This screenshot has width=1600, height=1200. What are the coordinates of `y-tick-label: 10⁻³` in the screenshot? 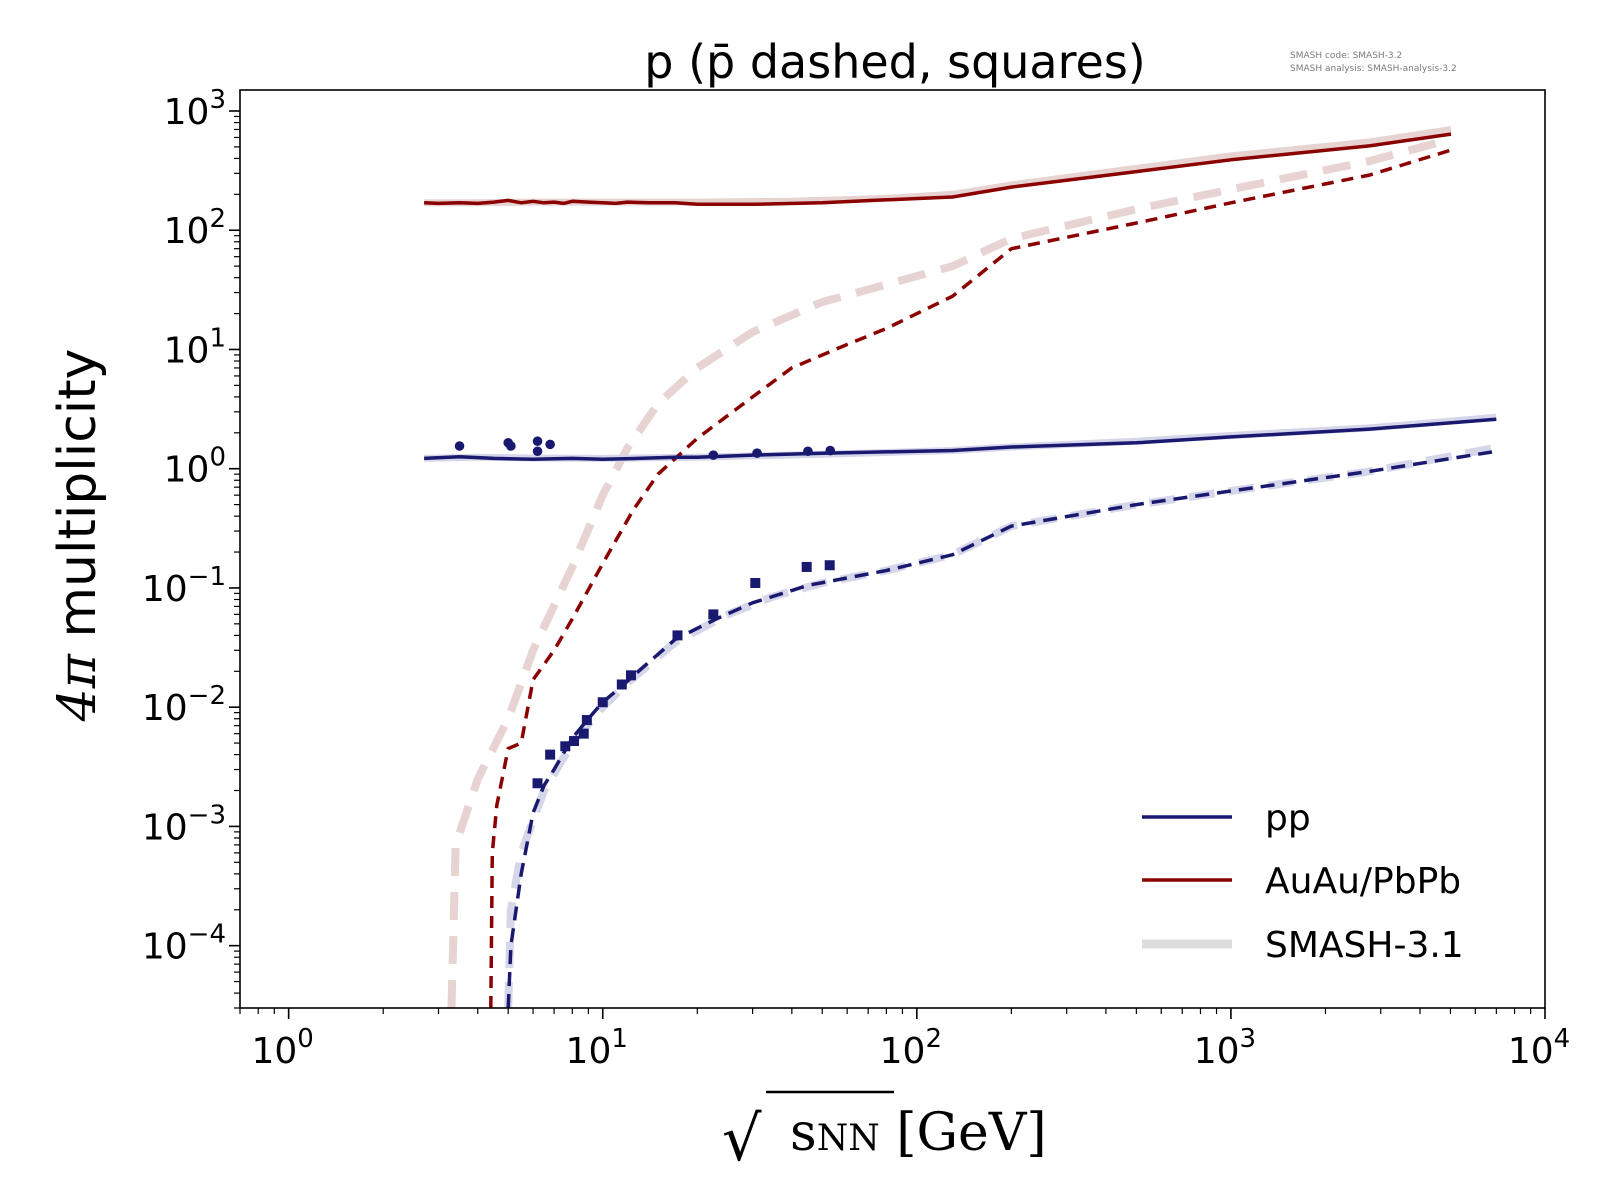 It's located at (184, 824).